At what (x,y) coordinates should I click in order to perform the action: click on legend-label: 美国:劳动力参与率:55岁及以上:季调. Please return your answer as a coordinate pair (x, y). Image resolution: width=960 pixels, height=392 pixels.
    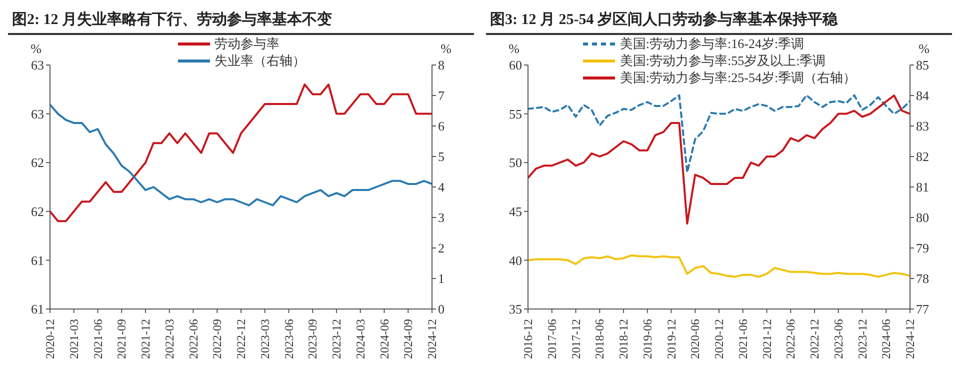
    Looking at the image, I should click on (723, 61).